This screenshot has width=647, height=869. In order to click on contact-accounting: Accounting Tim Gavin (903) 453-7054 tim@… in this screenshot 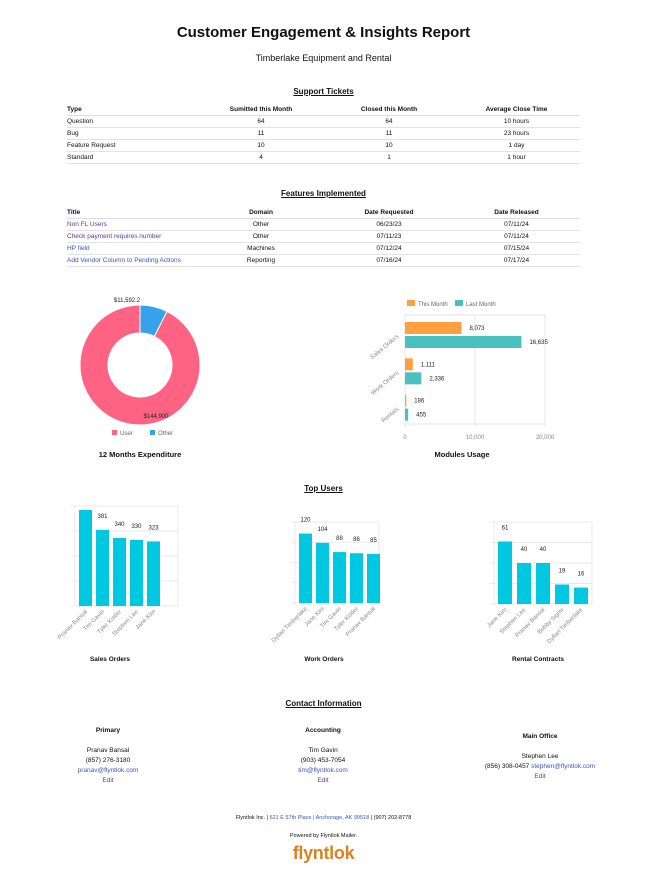, I will do `click(323, 756)`.